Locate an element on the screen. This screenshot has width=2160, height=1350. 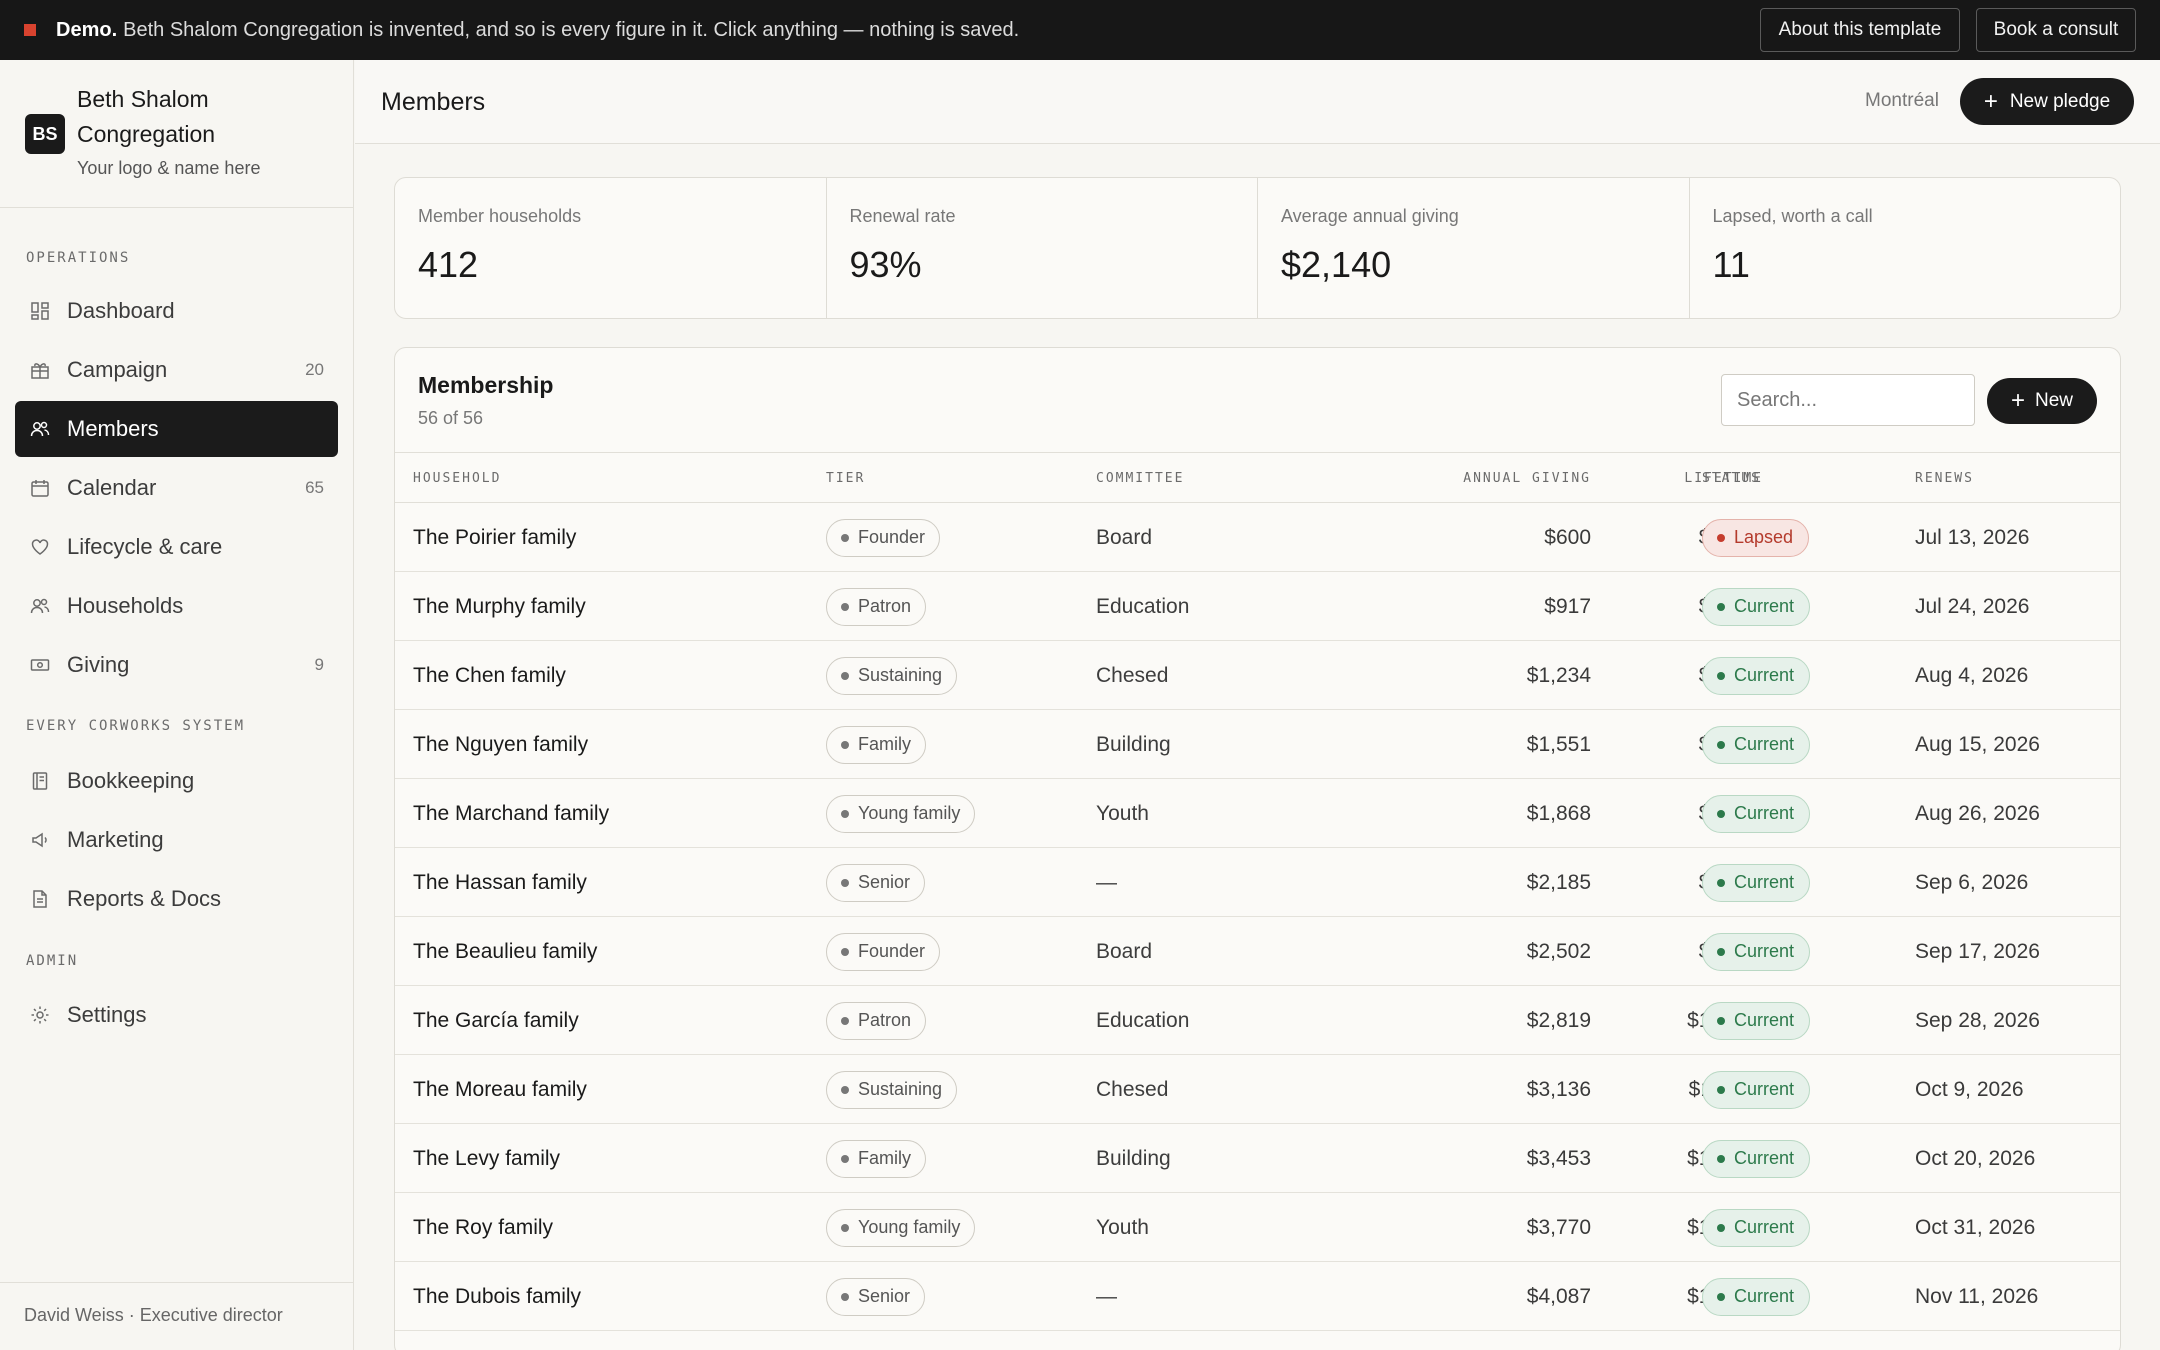
sidebar-item-label: Households is located at coordinates (125, 605).